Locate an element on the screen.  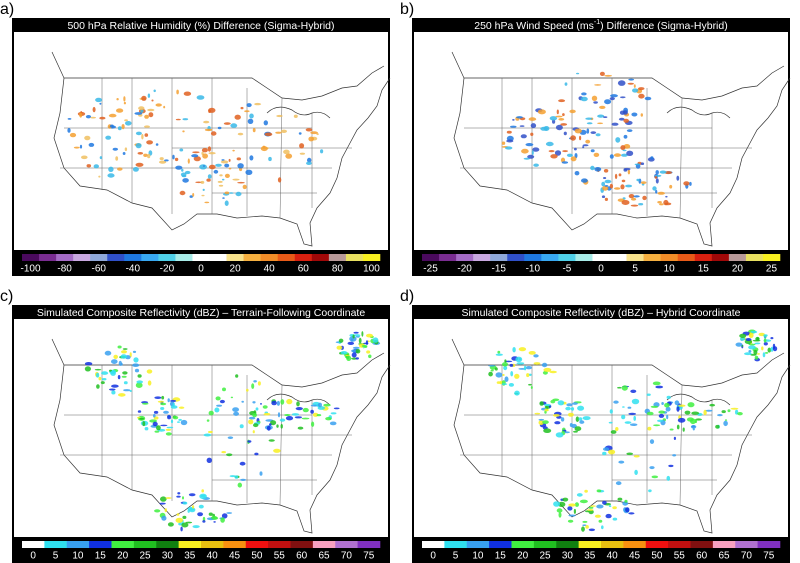
panel-label: b) is located at coordinates (407, 9).